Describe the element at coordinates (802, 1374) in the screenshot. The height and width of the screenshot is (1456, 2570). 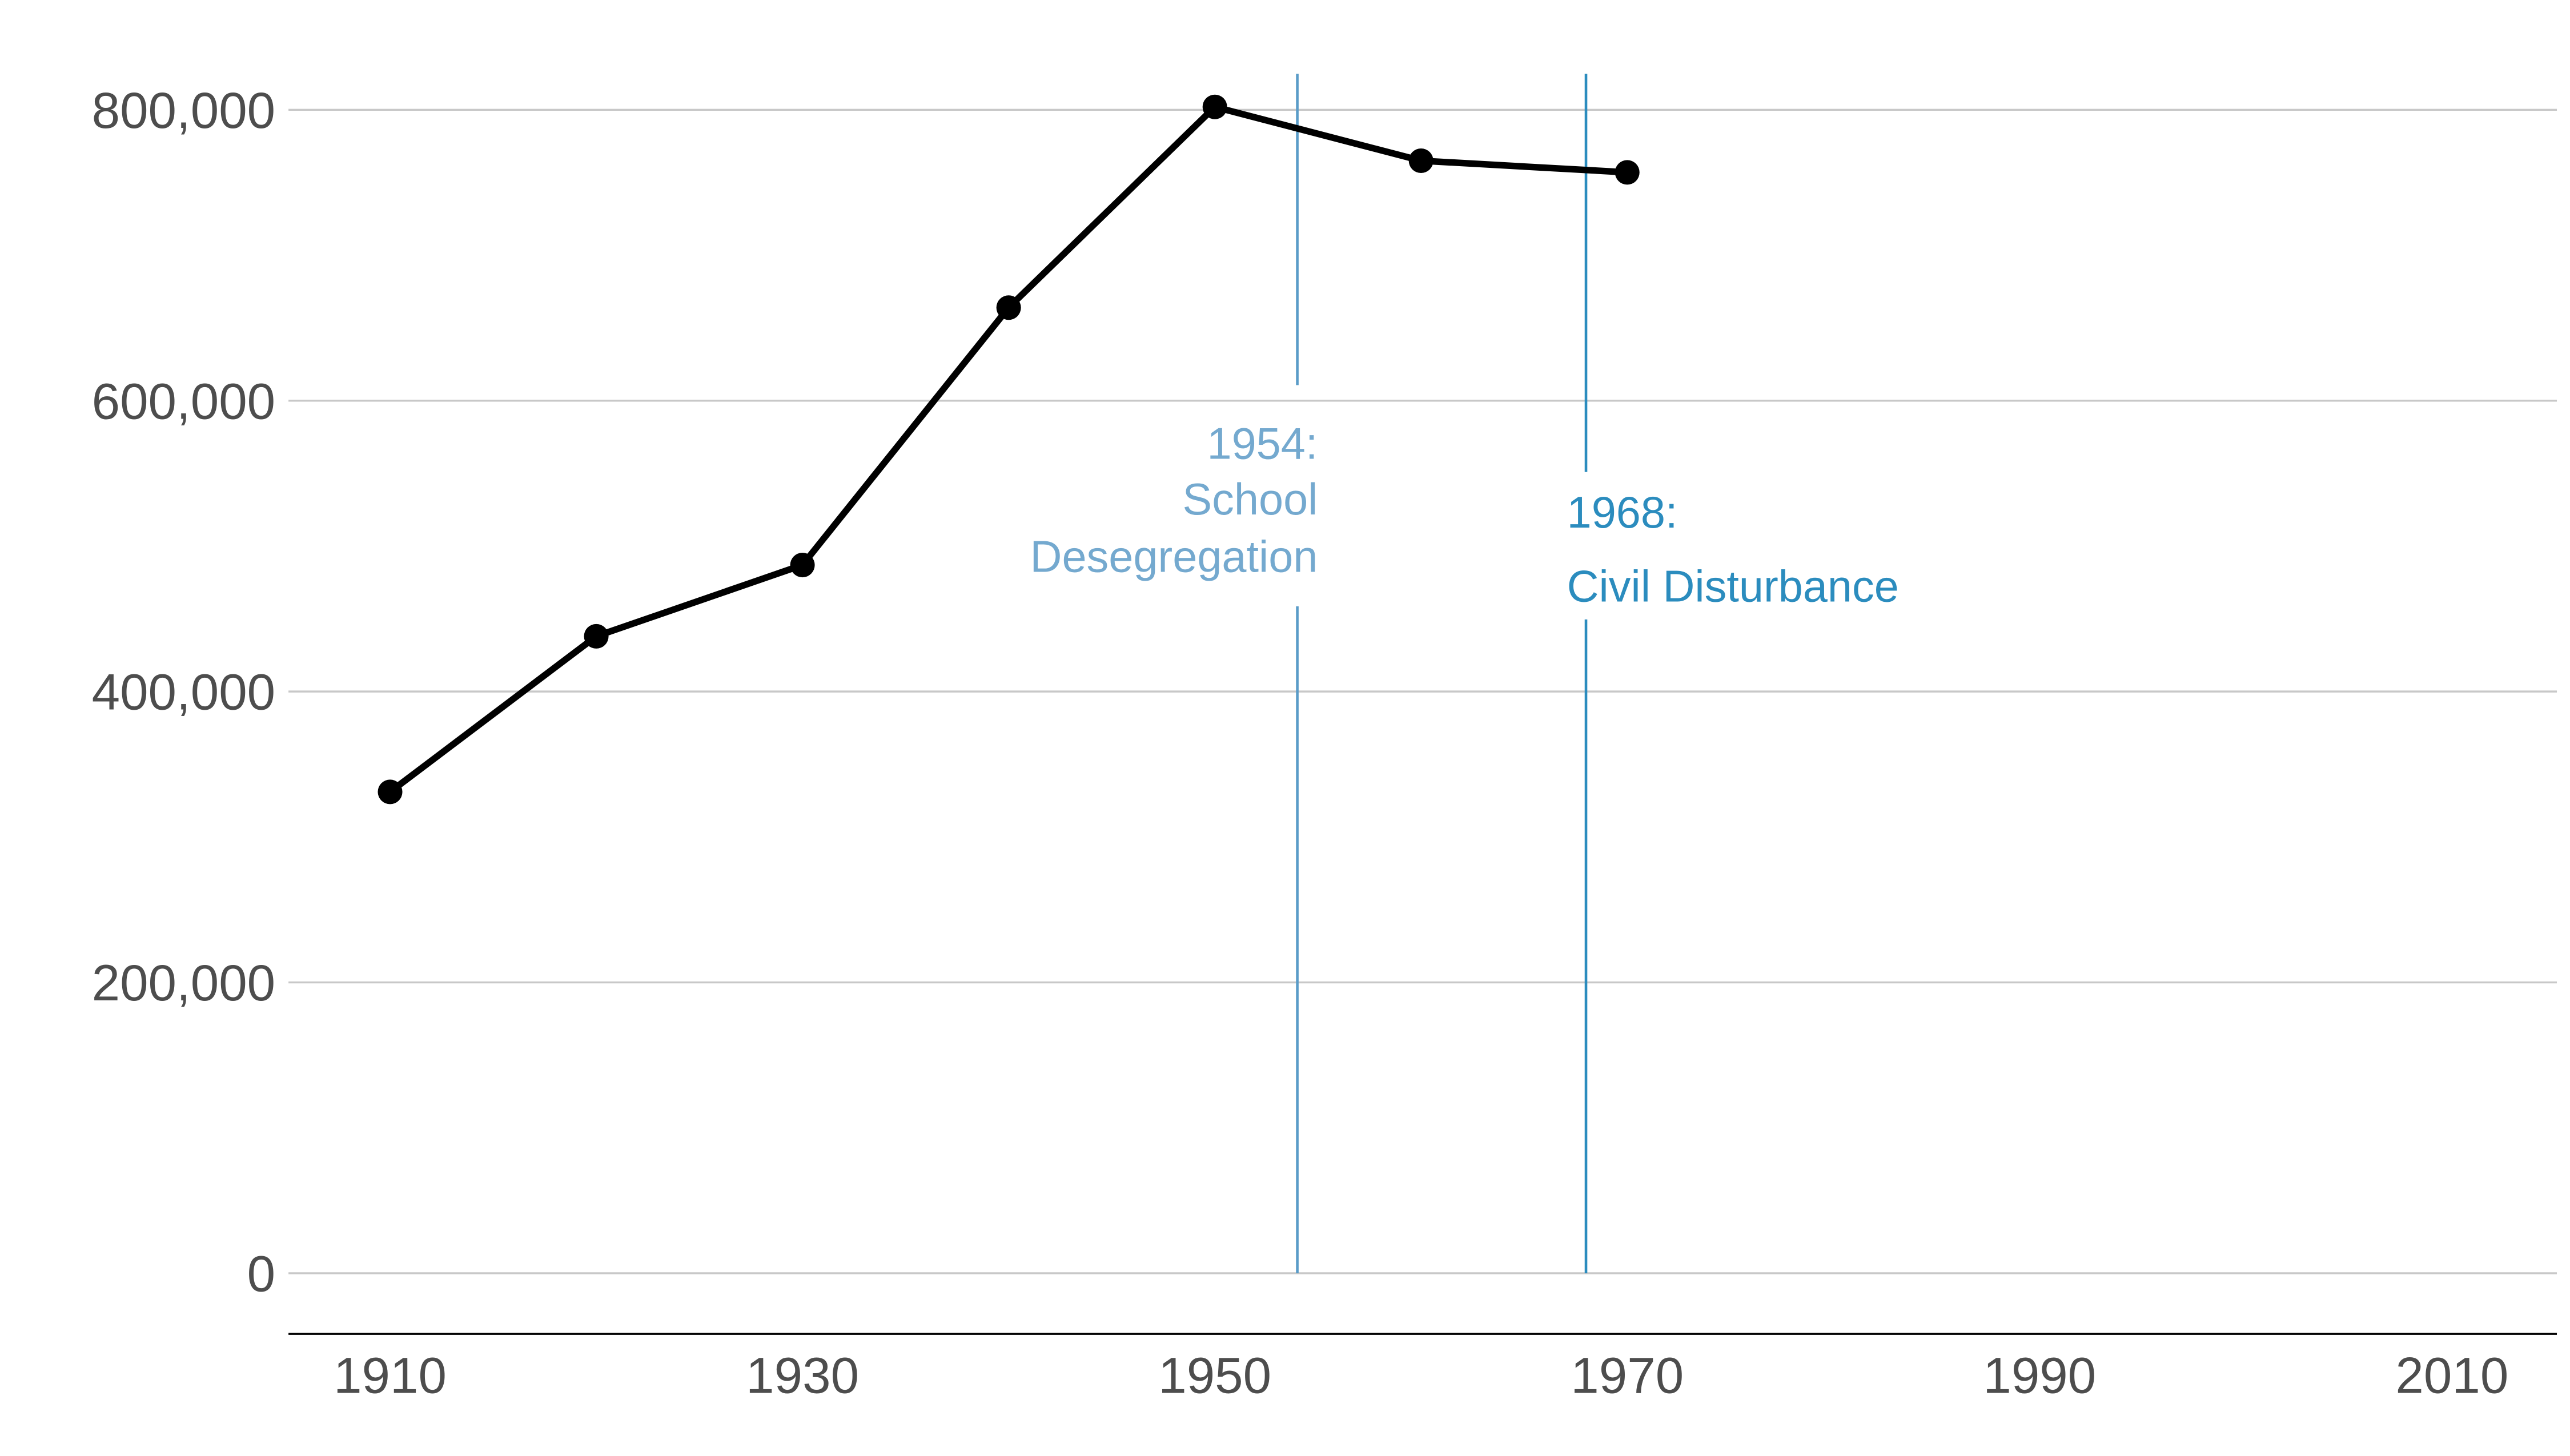
I see `x-tick-label: 1930` at that location.